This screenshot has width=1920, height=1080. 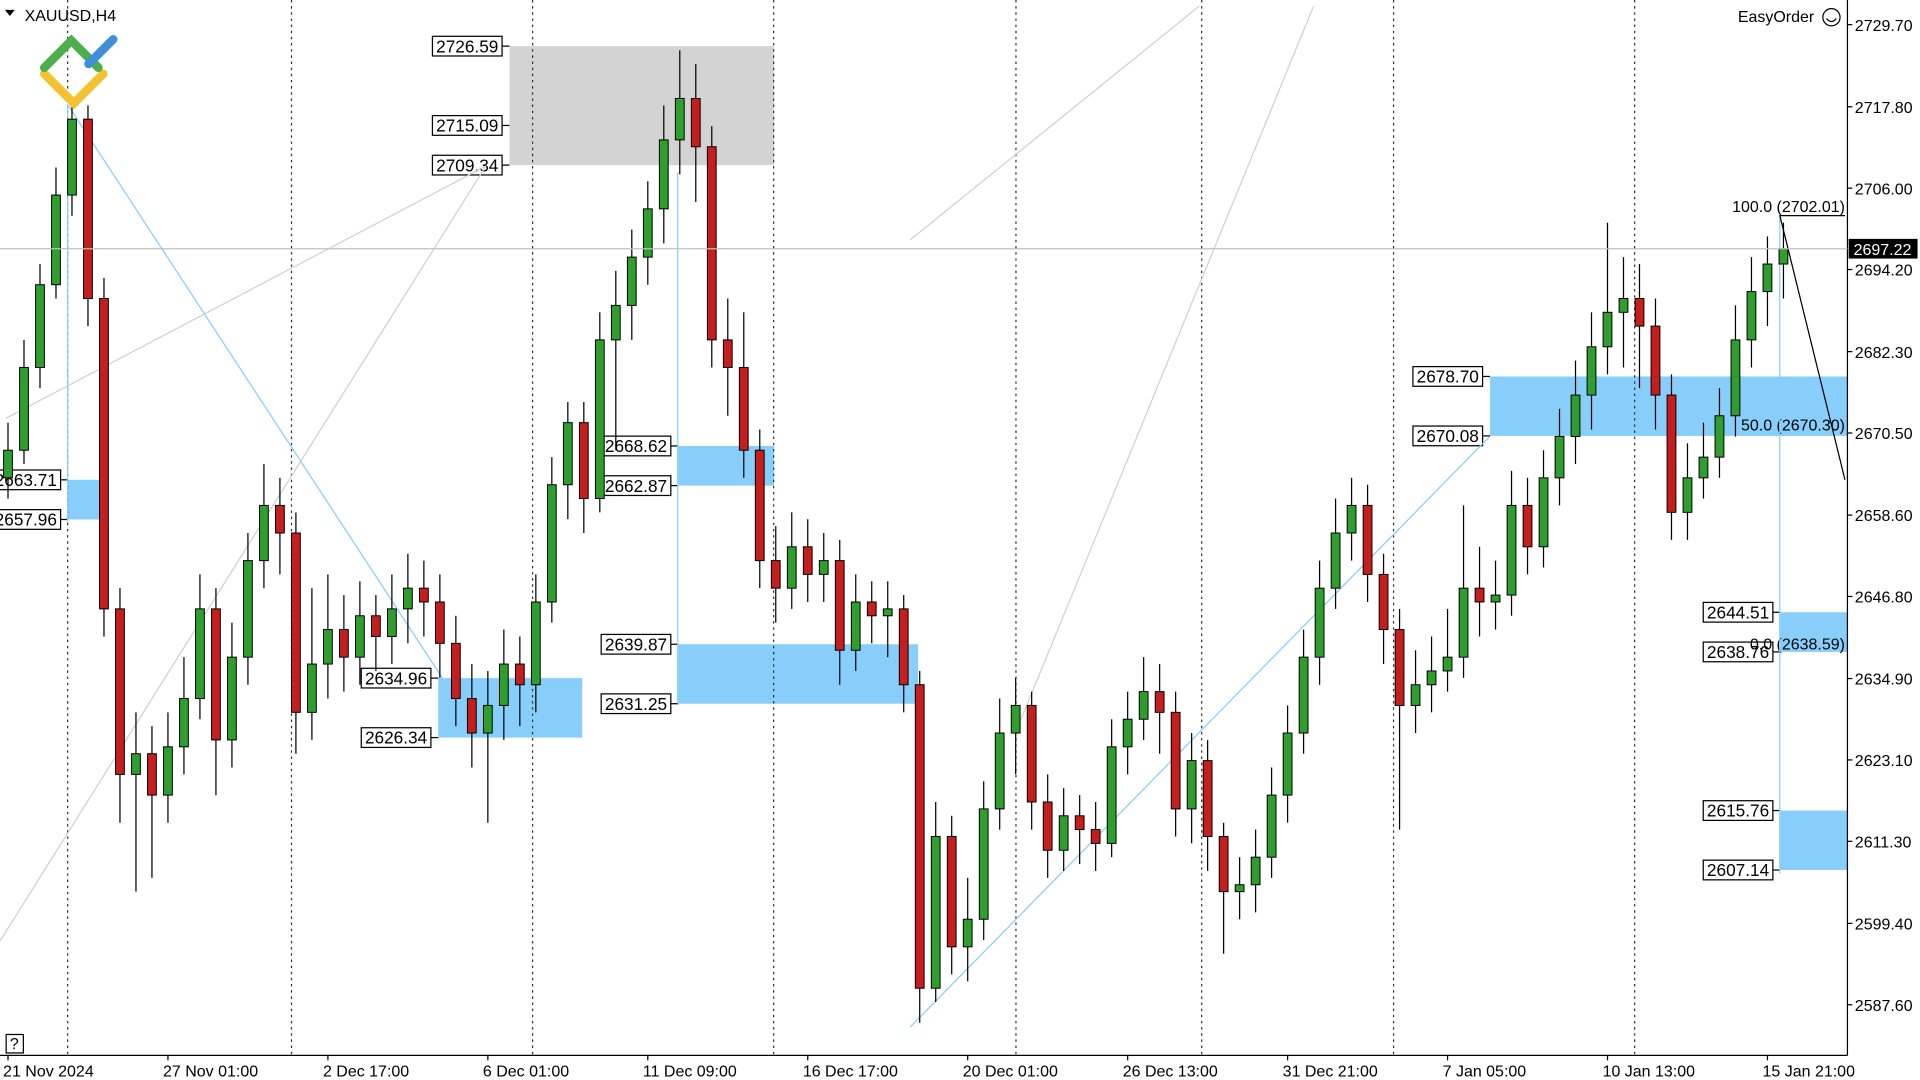 What do you see at coordinates (1738, 612) in the screenshot?
I see `zone-label: 2644.51` at bounding box center [1738, 612].